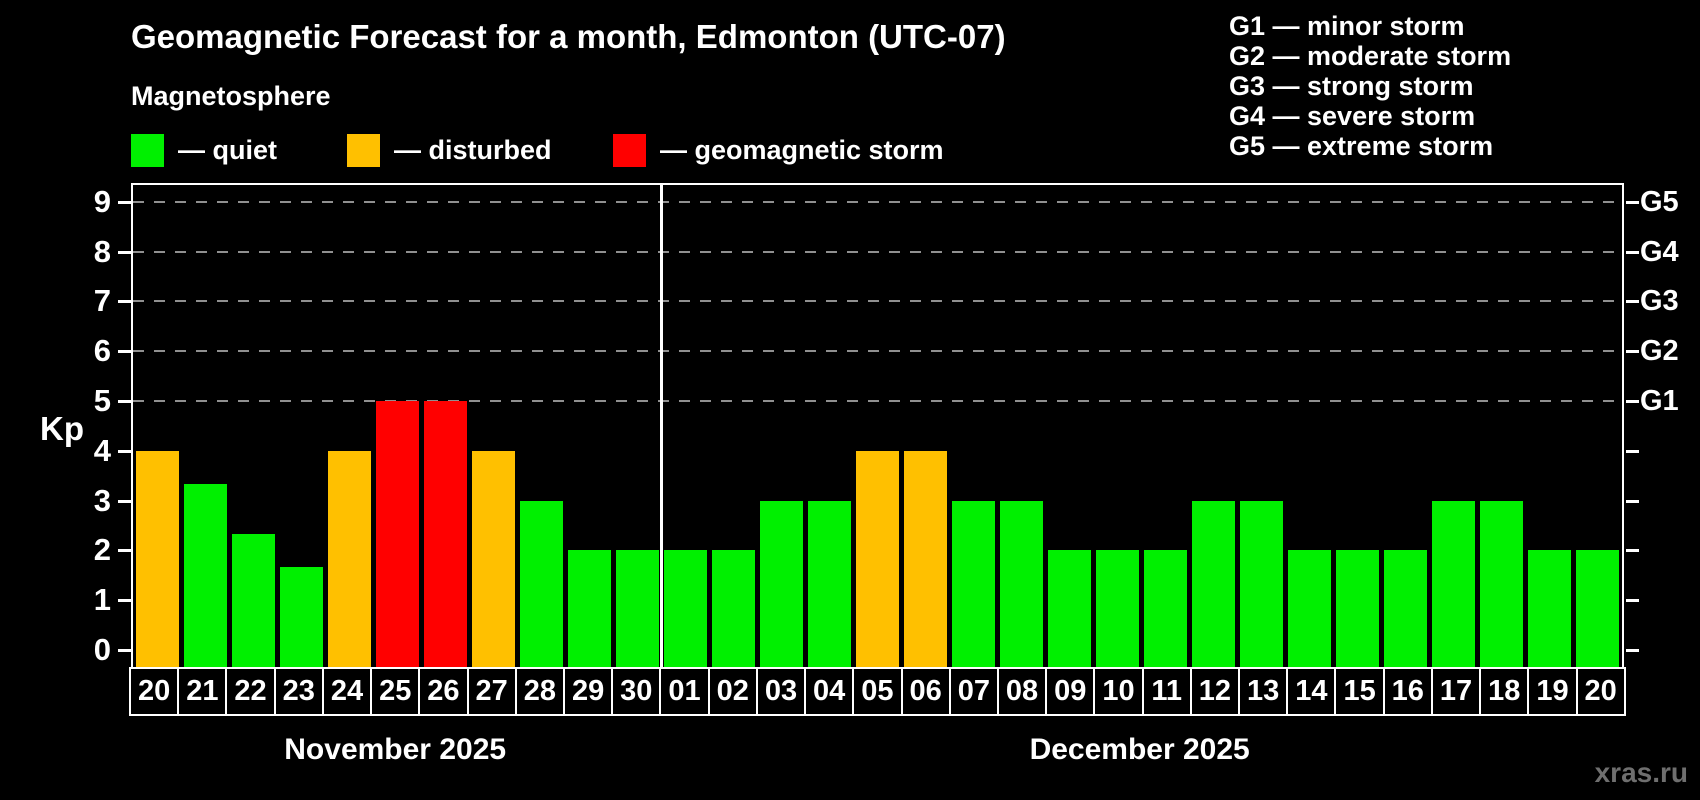  What do you see at coordinates (298, 691) in the screenshot?
I see `day-label: 23` at bounding box center [298, 691].